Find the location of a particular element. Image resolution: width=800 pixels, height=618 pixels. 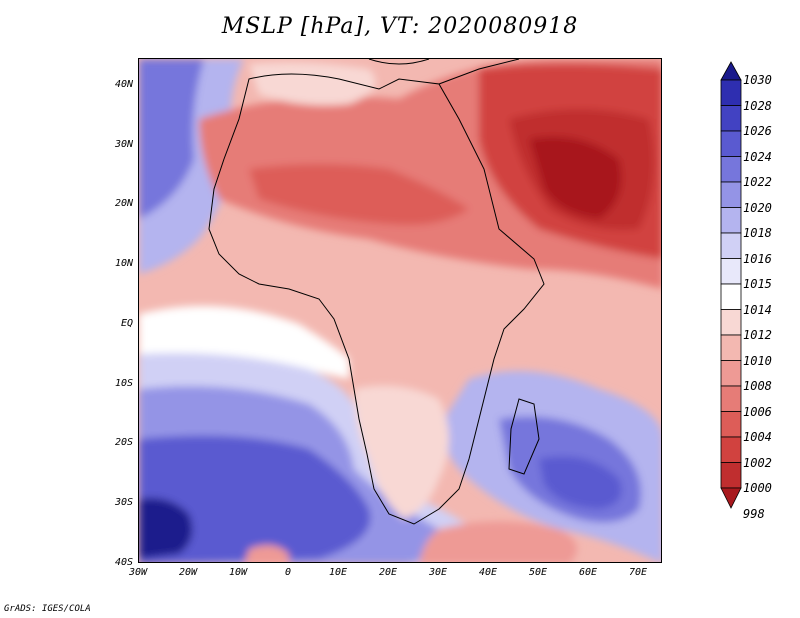

colorbar-level-label: 1018 is located at coordinates (757, 233).